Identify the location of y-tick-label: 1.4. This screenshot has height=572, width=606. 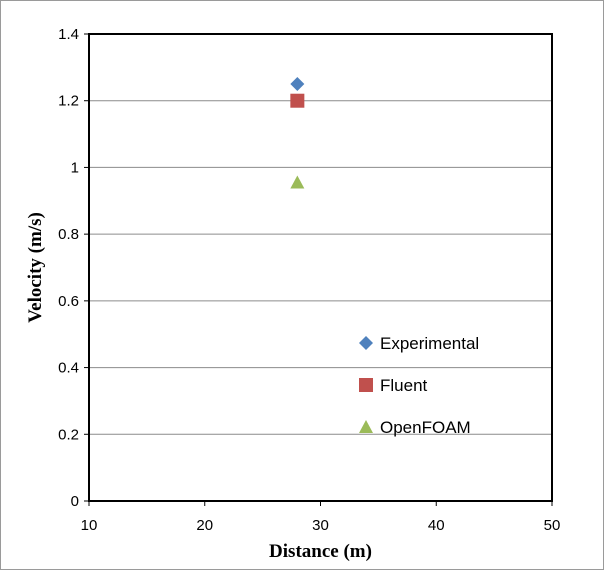
(68, 34).